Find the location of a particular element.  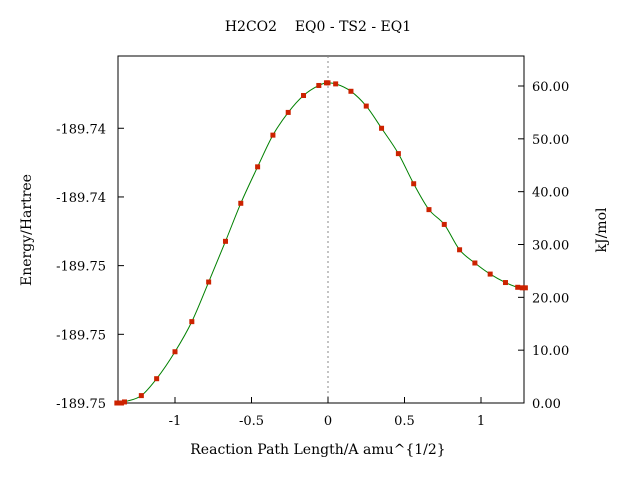

right-tick-label: 0.00 is located at coordinates (546, 404).